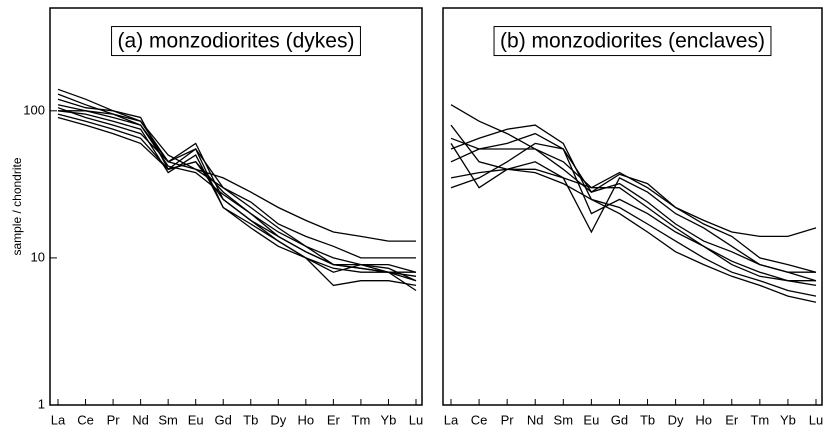 This screenshot has height=435, width=828. I want to click on y-tick-label: 10, so click(38, 256).